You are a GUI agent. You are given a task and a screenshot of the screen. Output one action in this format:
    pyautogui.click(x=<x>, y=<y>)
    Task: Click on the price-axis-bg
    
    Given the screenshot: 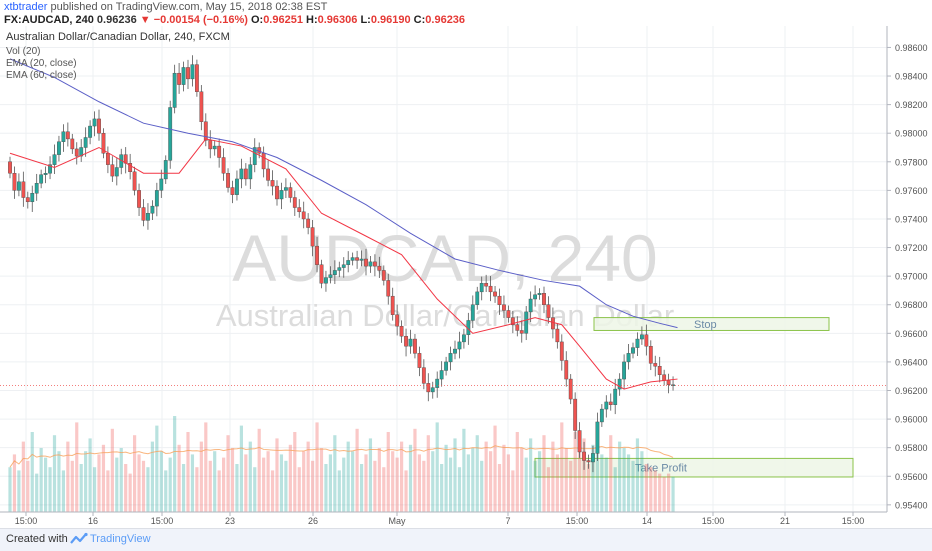 What is the action you would take?
    pyautogui.click(x=909, y=277)
    